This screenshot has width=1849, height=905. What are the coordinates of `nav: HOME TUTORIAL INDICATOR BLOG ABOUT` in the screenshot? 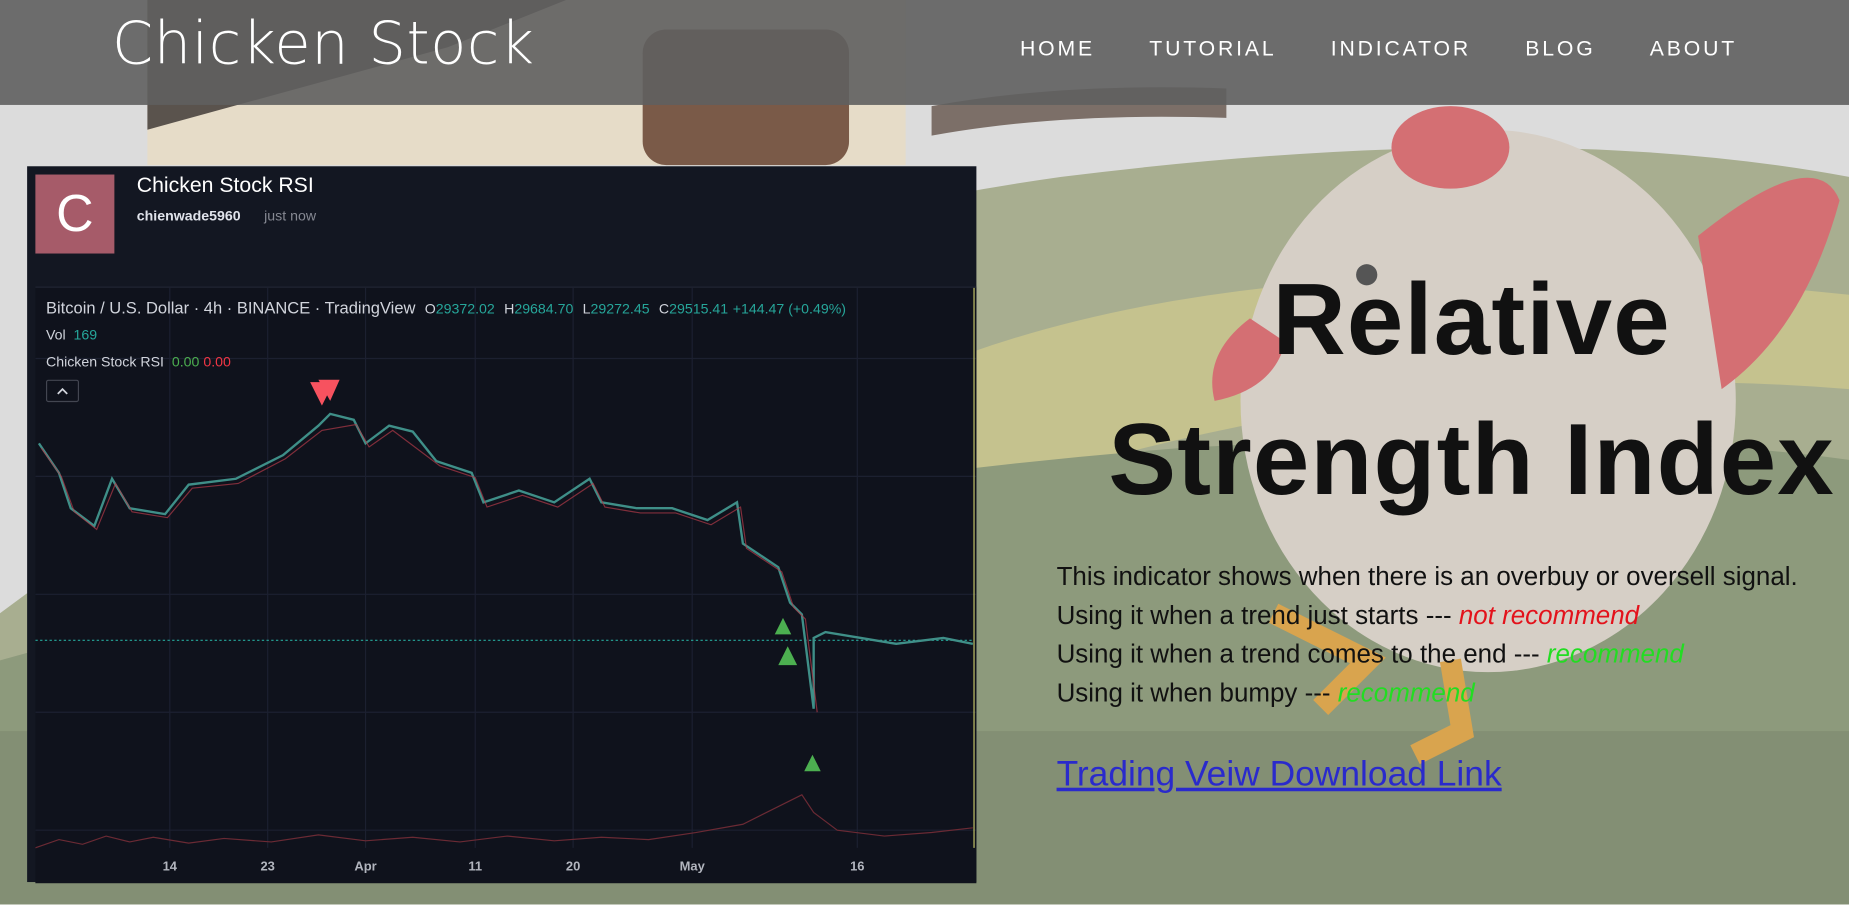 It's located at (1378, 49).